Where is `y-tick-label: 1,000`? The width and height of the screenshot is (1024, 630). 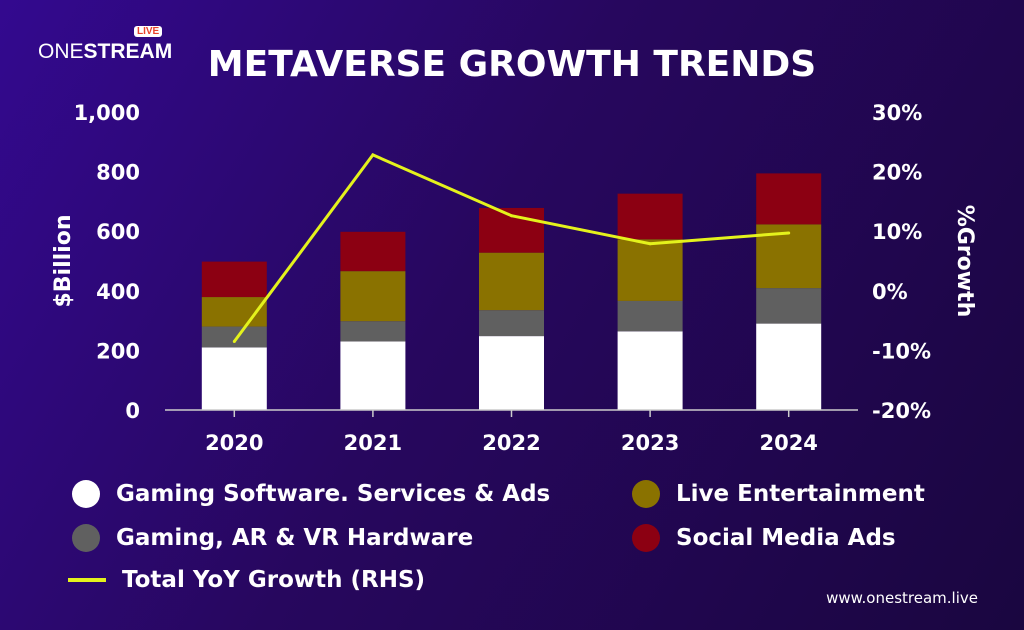
y-tick-label: 1,000 is located at coordinates (107, 113).